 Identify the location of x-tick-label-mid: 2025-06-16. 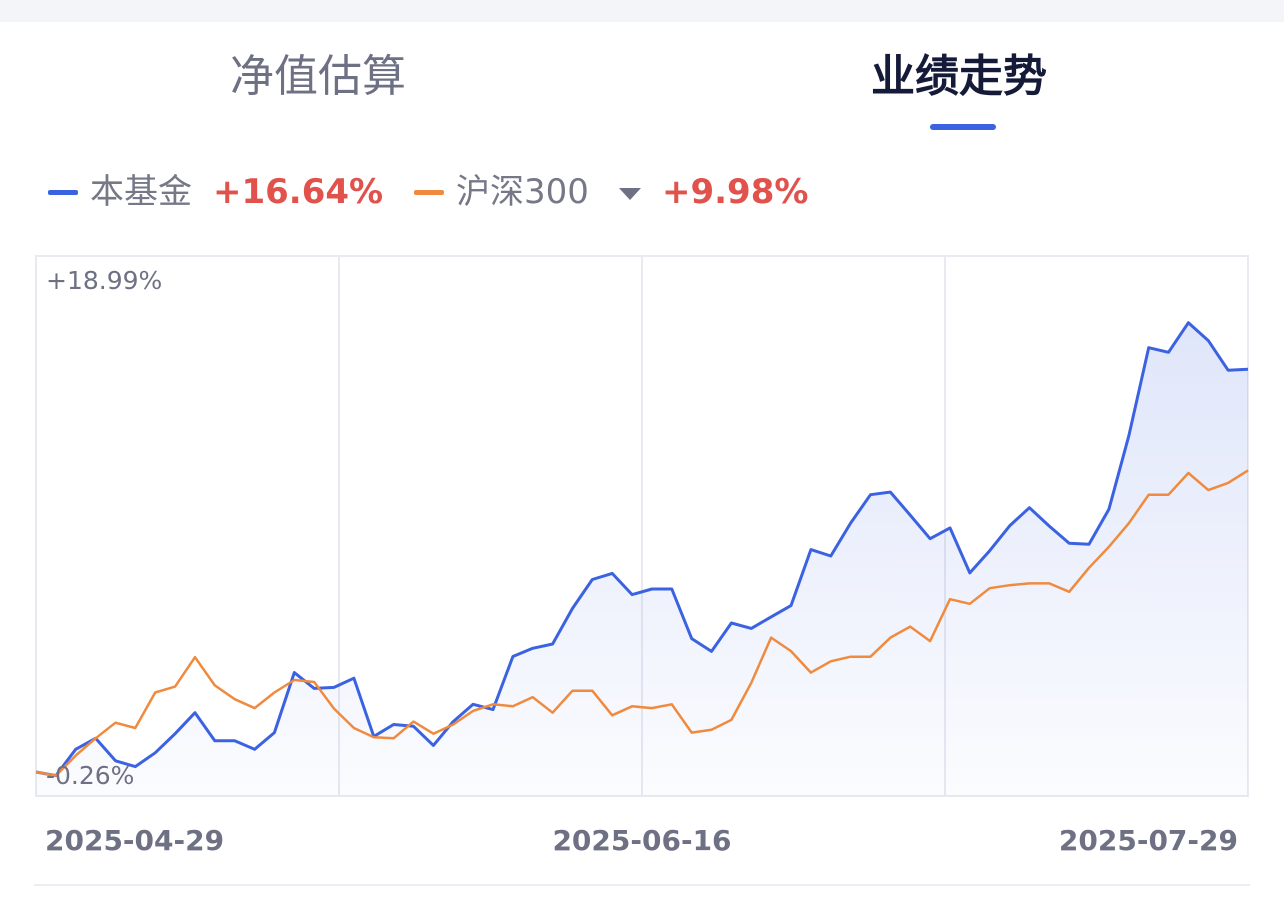
(641, 840).